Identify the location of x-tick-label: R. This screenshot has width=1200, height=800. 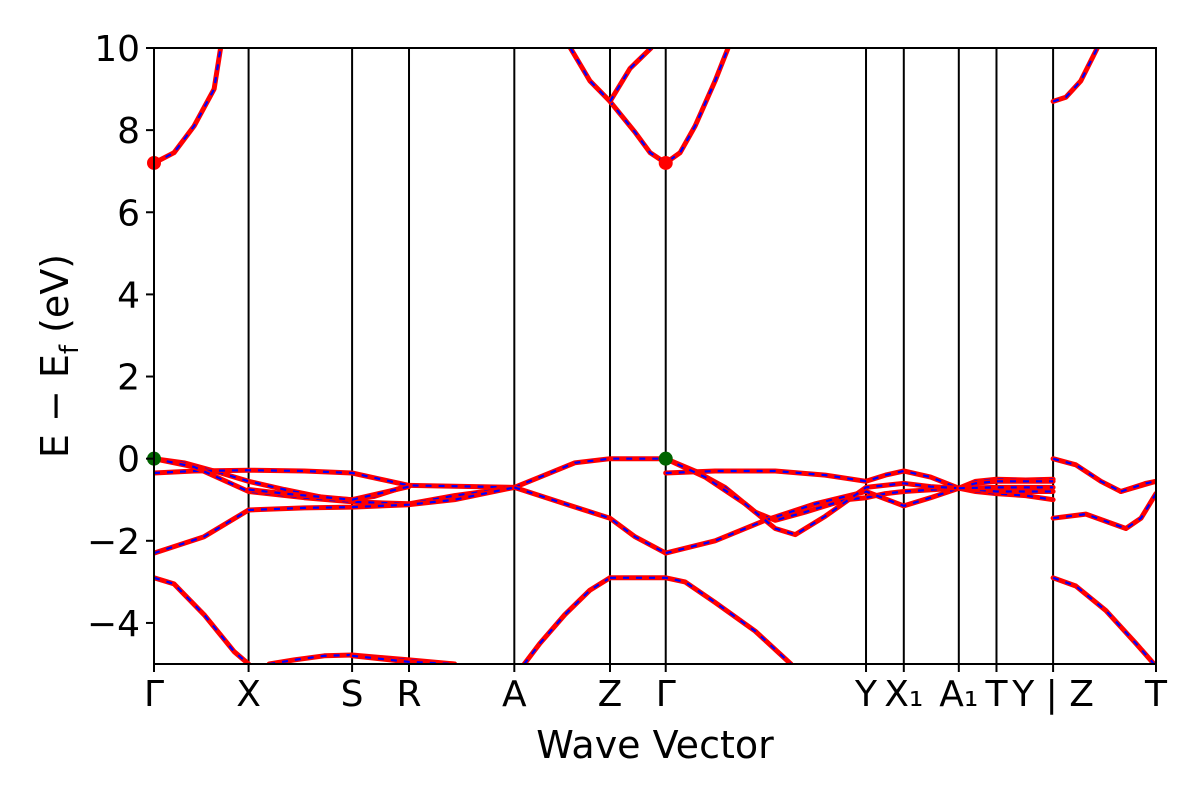
(409, 694).